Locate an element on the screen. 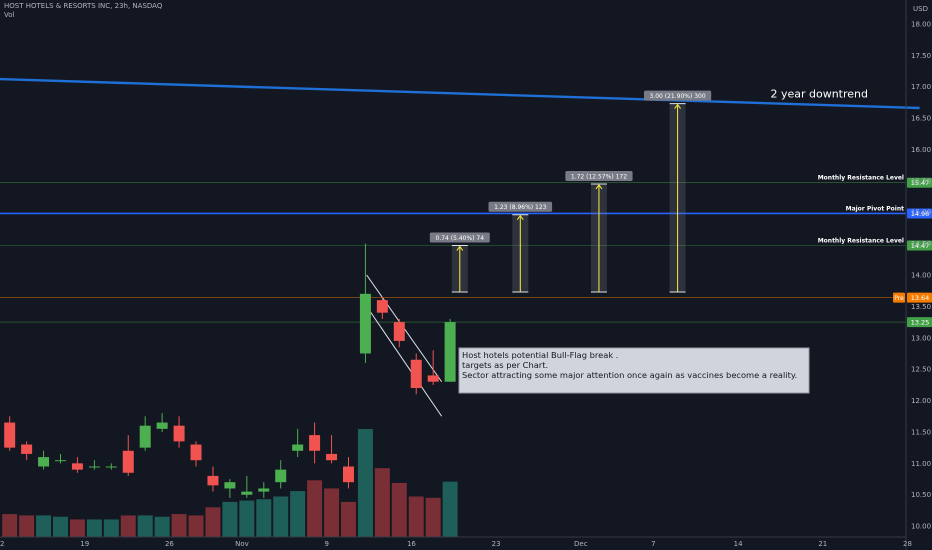  y-tick-label: 11.00 is located at coordinates (921, 464).